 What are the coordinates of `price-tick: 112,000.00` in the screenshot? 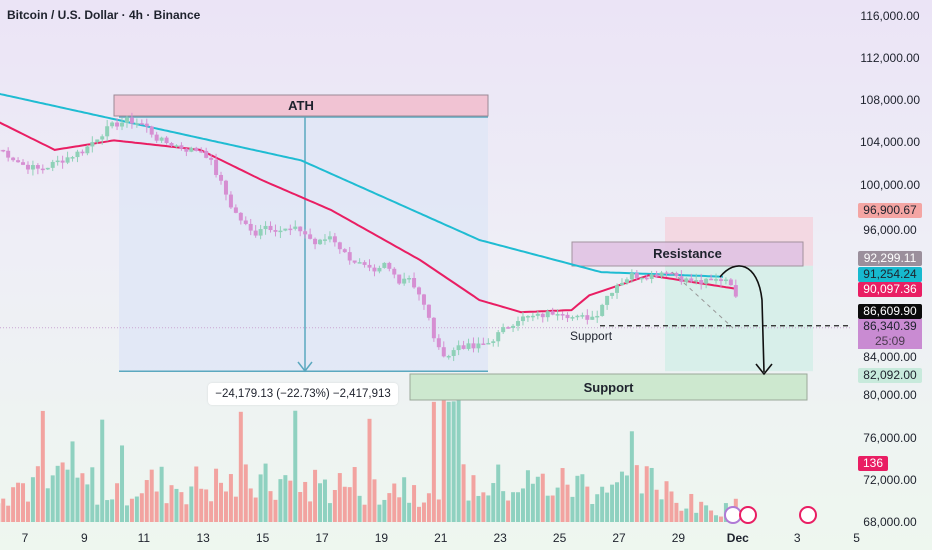 It's located at (890, 58).